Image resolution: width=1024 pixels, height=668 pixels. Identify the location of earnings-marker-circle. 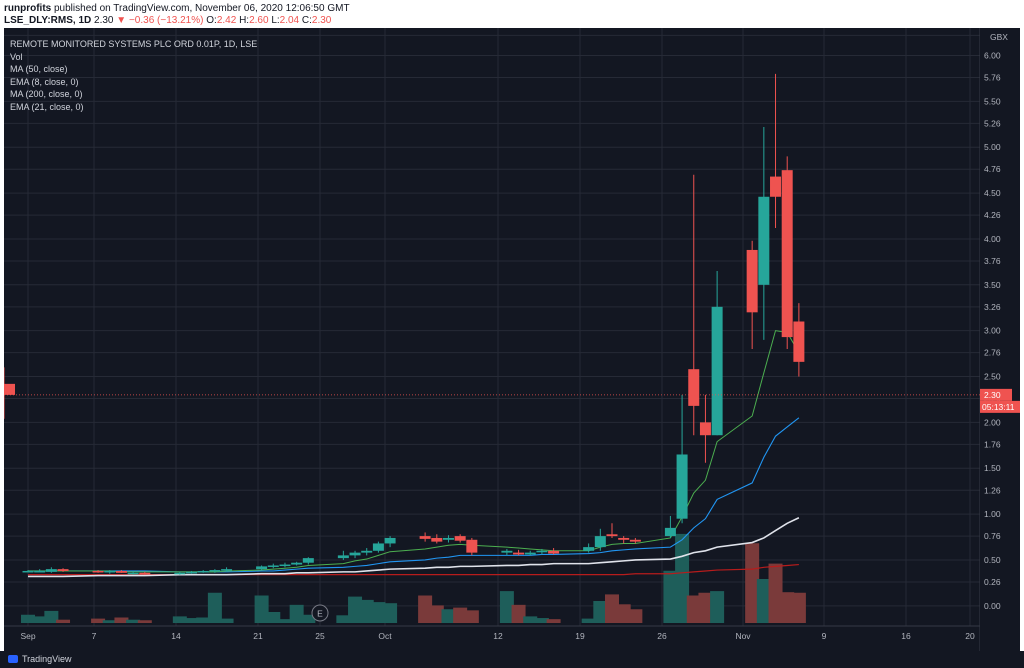
(320, 613).